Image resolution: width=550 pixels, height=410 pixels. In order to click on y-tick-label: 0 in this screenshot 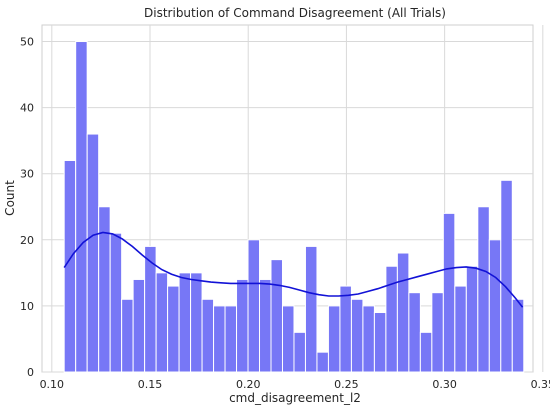, I will do `click(30, 372)`.